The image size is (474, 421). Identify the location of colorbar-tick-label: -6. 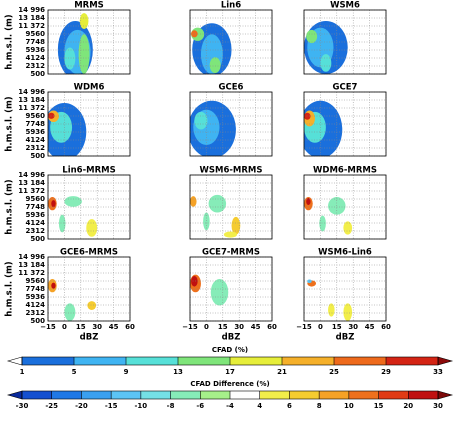
(200, 406).